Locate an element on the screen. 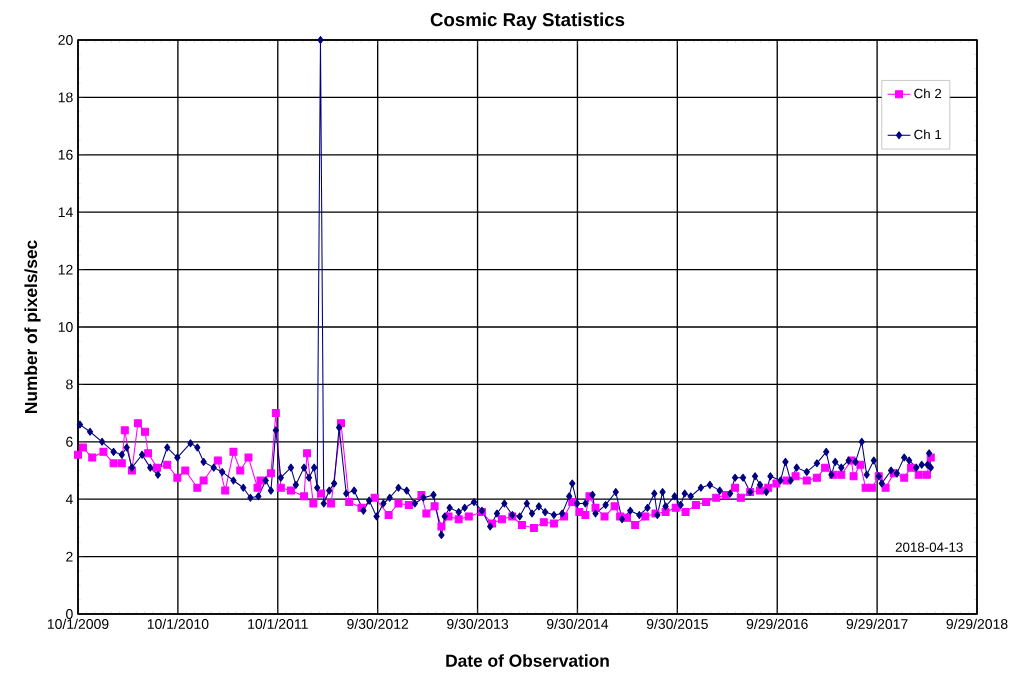 Image resolution: width=1018 pixels, height=686 pixels. x-tick-label: 9/29/2018 is located at coordinates (977, 623).